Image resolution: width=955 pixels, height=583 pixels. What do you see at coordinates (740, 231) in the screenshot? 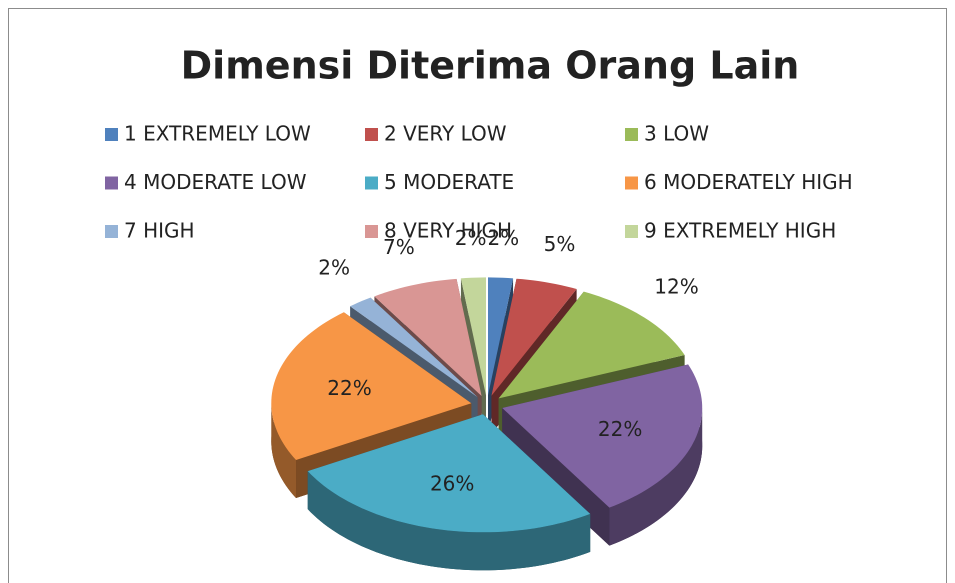
I see `legend-label: 9 EXTREMELY HIGH` at bounding box center [740, 231].